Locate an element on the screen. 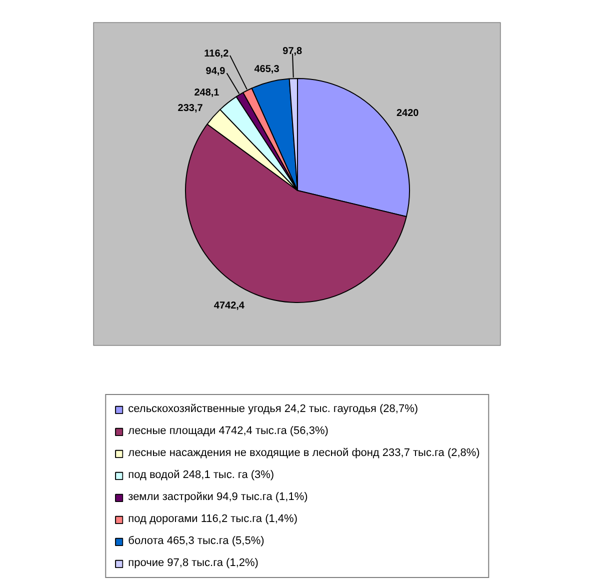  data-label: 465,3 is located at coordinates (267, 69).